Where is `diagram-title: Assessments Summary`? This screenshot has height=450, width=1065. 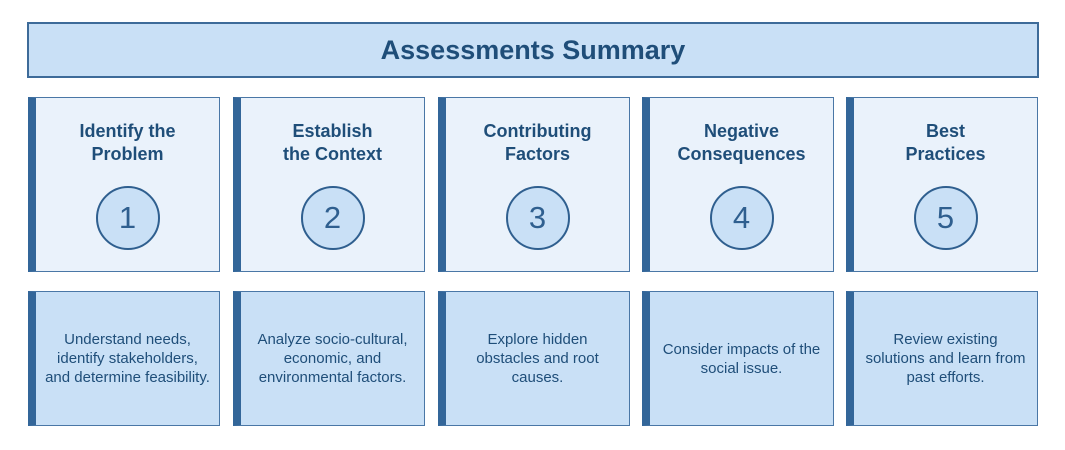 diagram-title: Assessments Summary is located at coordinates (533, 49).